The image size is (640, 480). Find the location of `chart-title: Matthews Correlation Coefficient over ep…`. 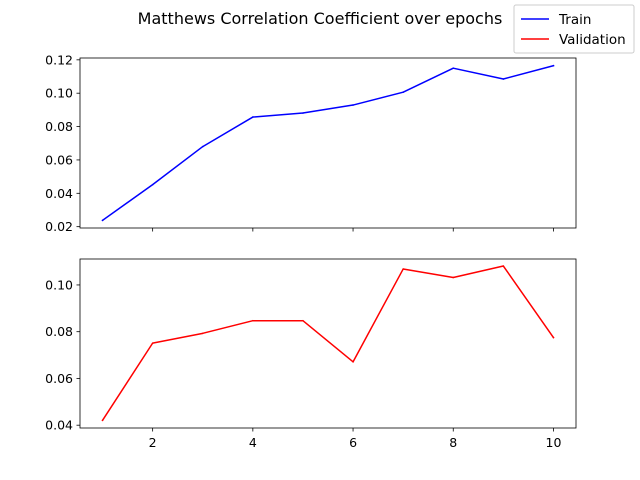

chart-title: Matthews Correlation Coefficient over ep… is located at coordinates (320, 18).